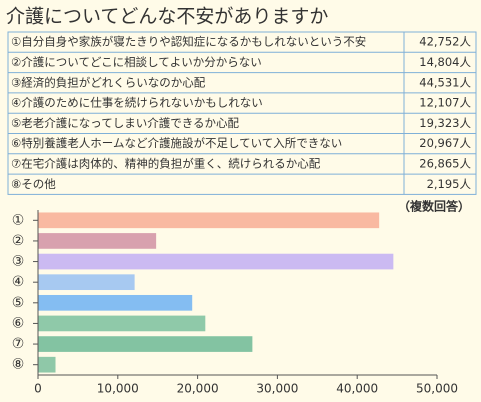 The height and width of the screenshot is (402, 481). What do you see at coordinates (277, 389) in the screenshot?
I see `x-tick-label: 30,000` at bounding box center [277, 389].